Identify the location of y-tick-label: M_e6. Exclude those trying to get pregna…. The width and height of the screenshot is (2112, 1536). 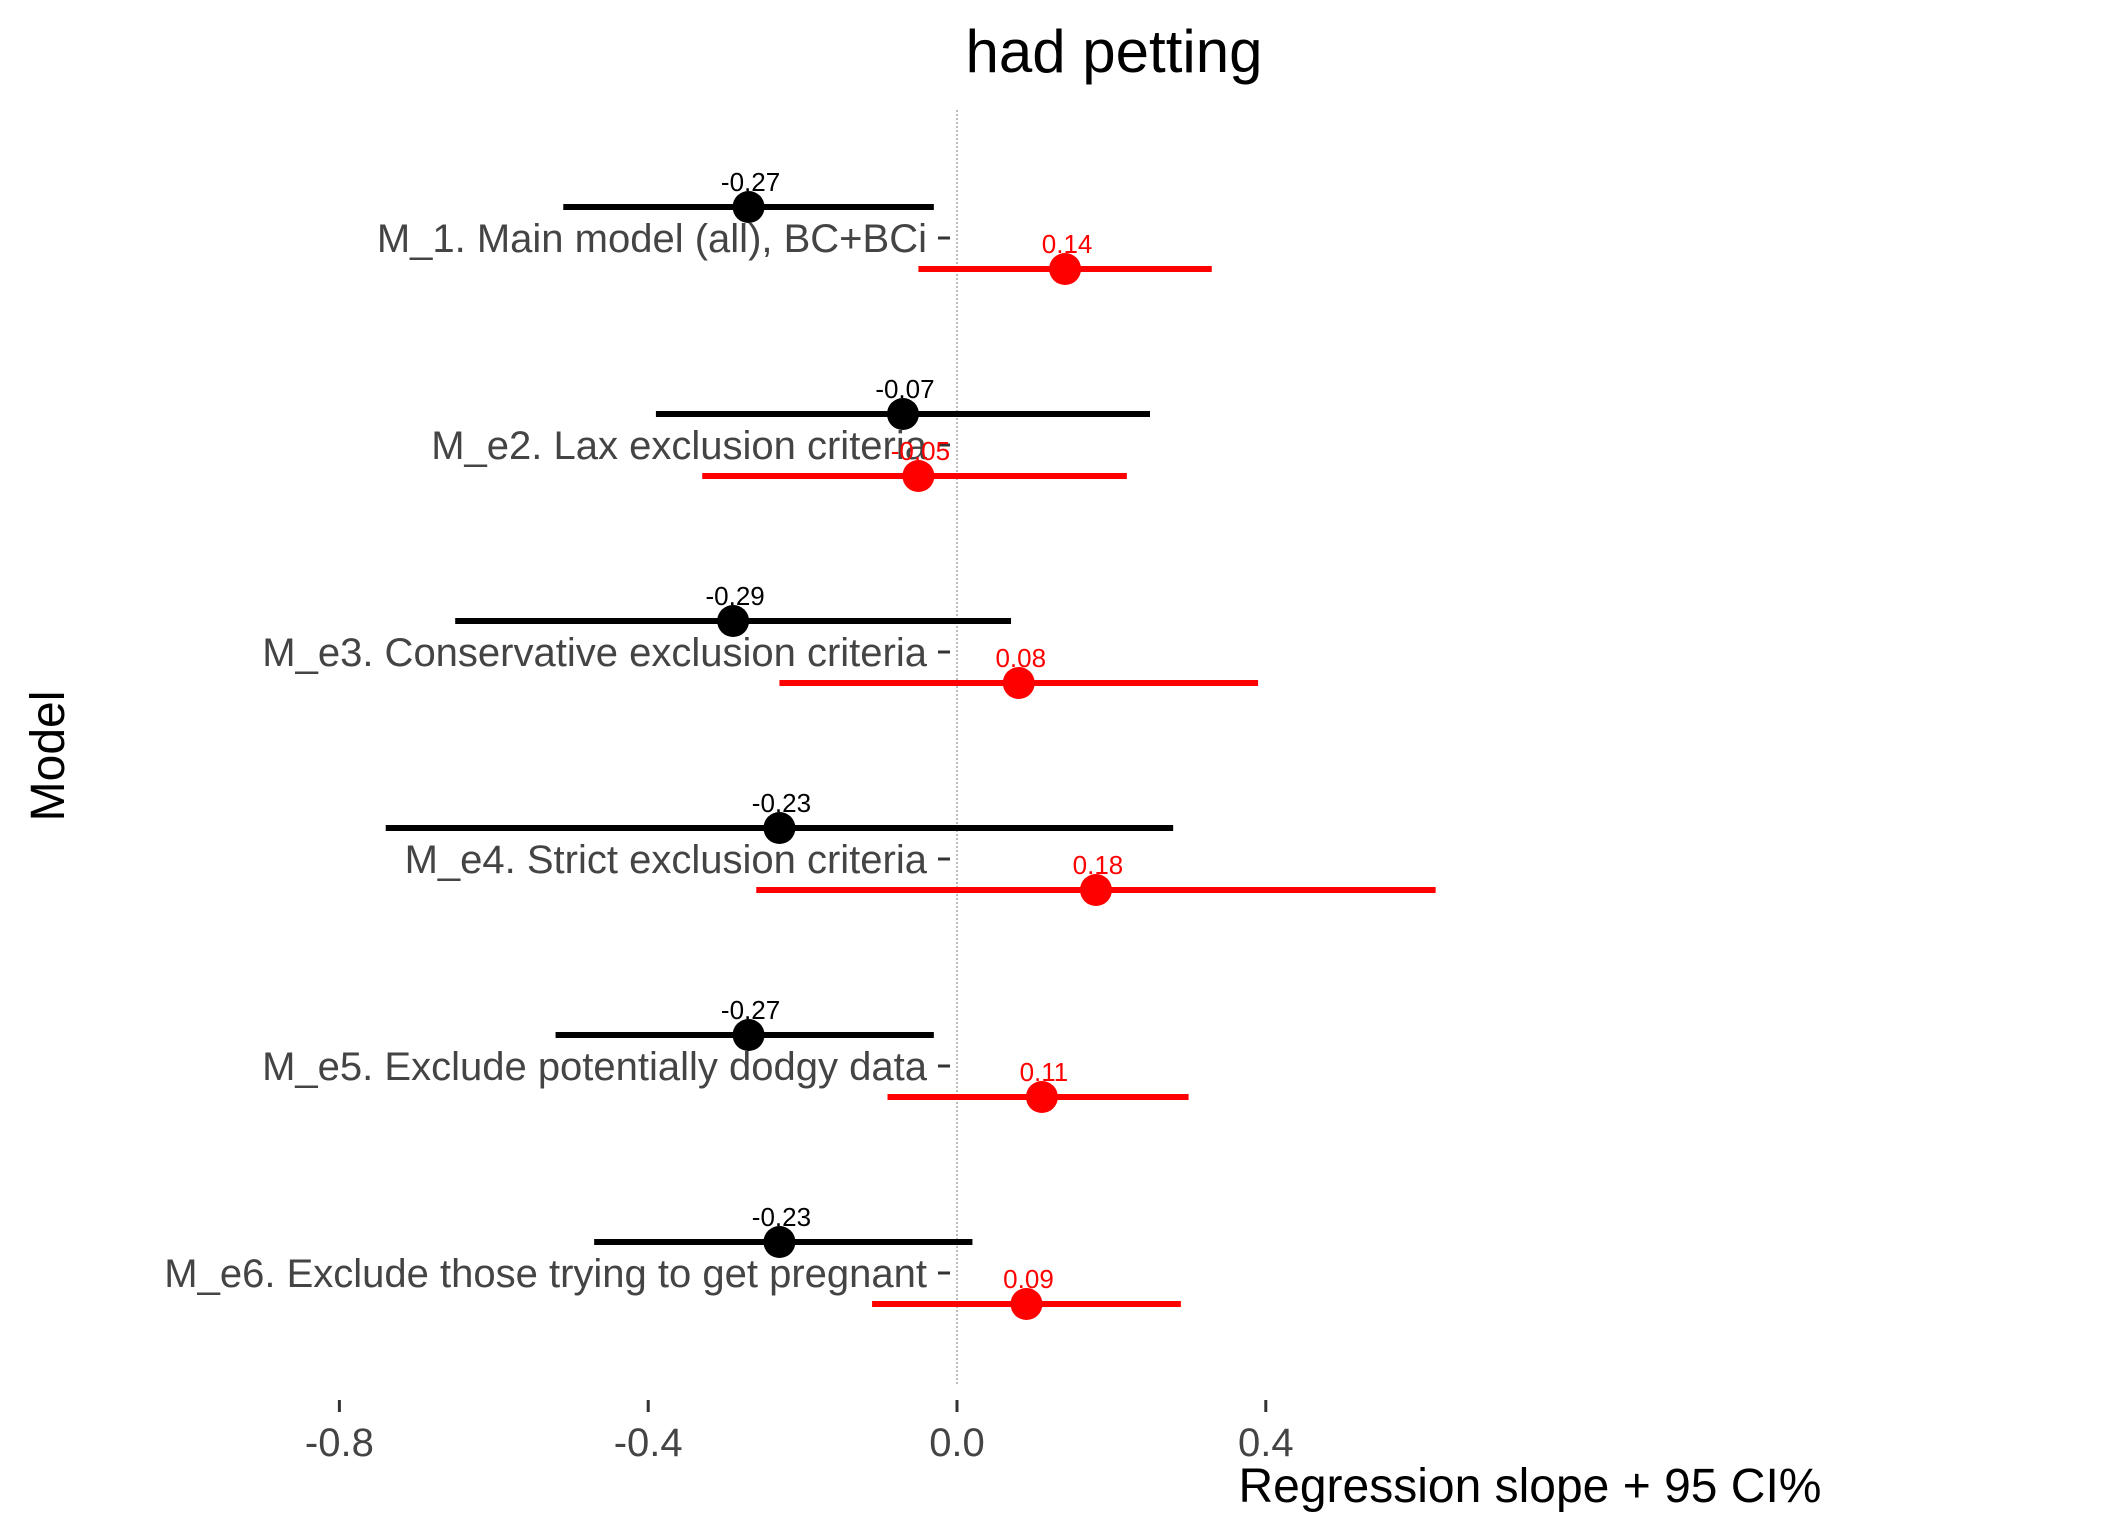
(545, 1274).